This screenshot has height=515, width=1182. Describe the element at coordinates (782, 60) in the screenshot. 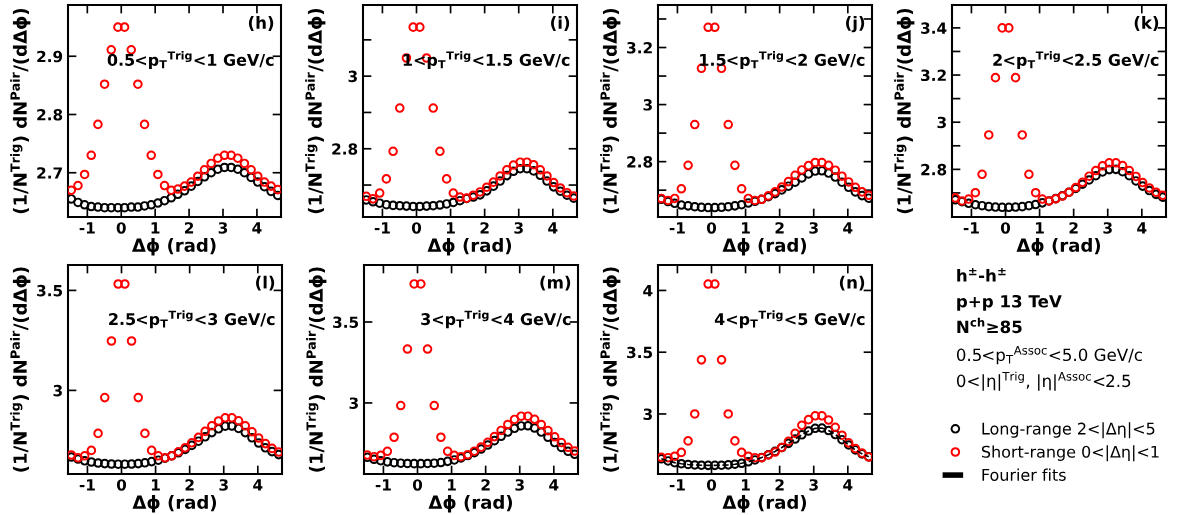

I see `annotation: 1.5<p$_{T}$$^{Trig}$<2 GeV/c` at that location.